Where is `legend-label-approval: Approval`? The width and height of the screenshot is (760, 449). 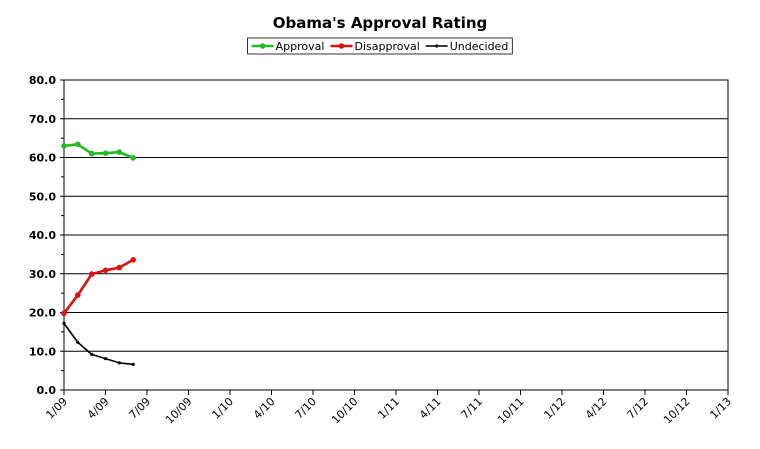 legend-label-approval: Approval is located at coordinates (300, 46).